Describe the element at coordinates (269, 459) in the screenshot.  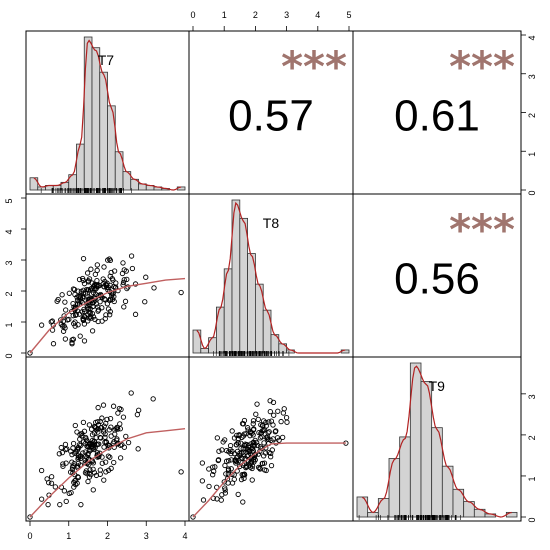
I see `scatter-panel-t8-t9` at that location.